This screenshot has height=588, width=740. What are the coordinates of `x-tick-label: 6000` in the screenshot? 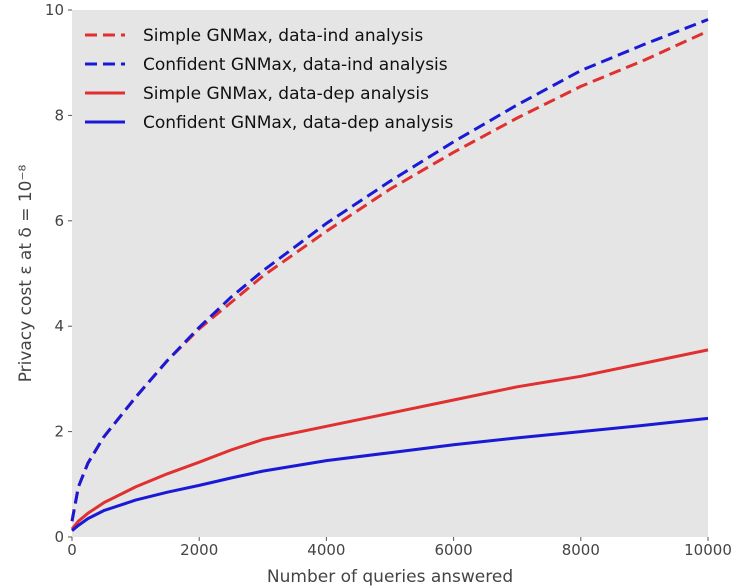 It's located at (454, 550).